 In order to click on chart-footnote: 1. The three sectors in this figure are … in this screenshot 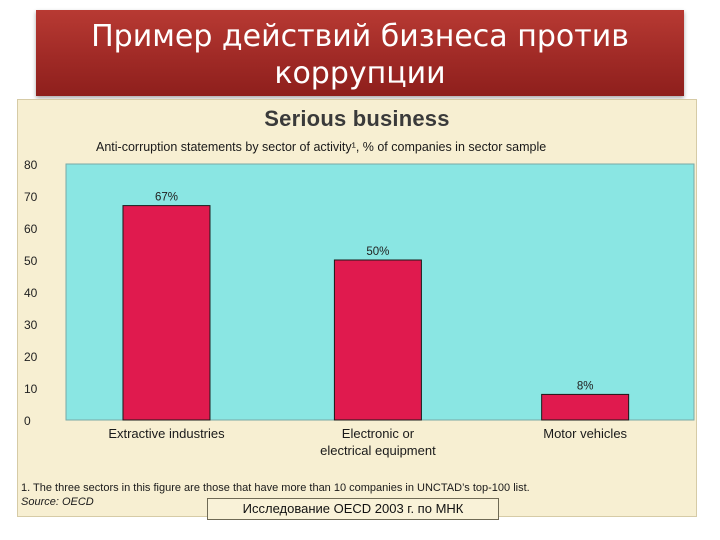, I will do `click(275, 488)`.